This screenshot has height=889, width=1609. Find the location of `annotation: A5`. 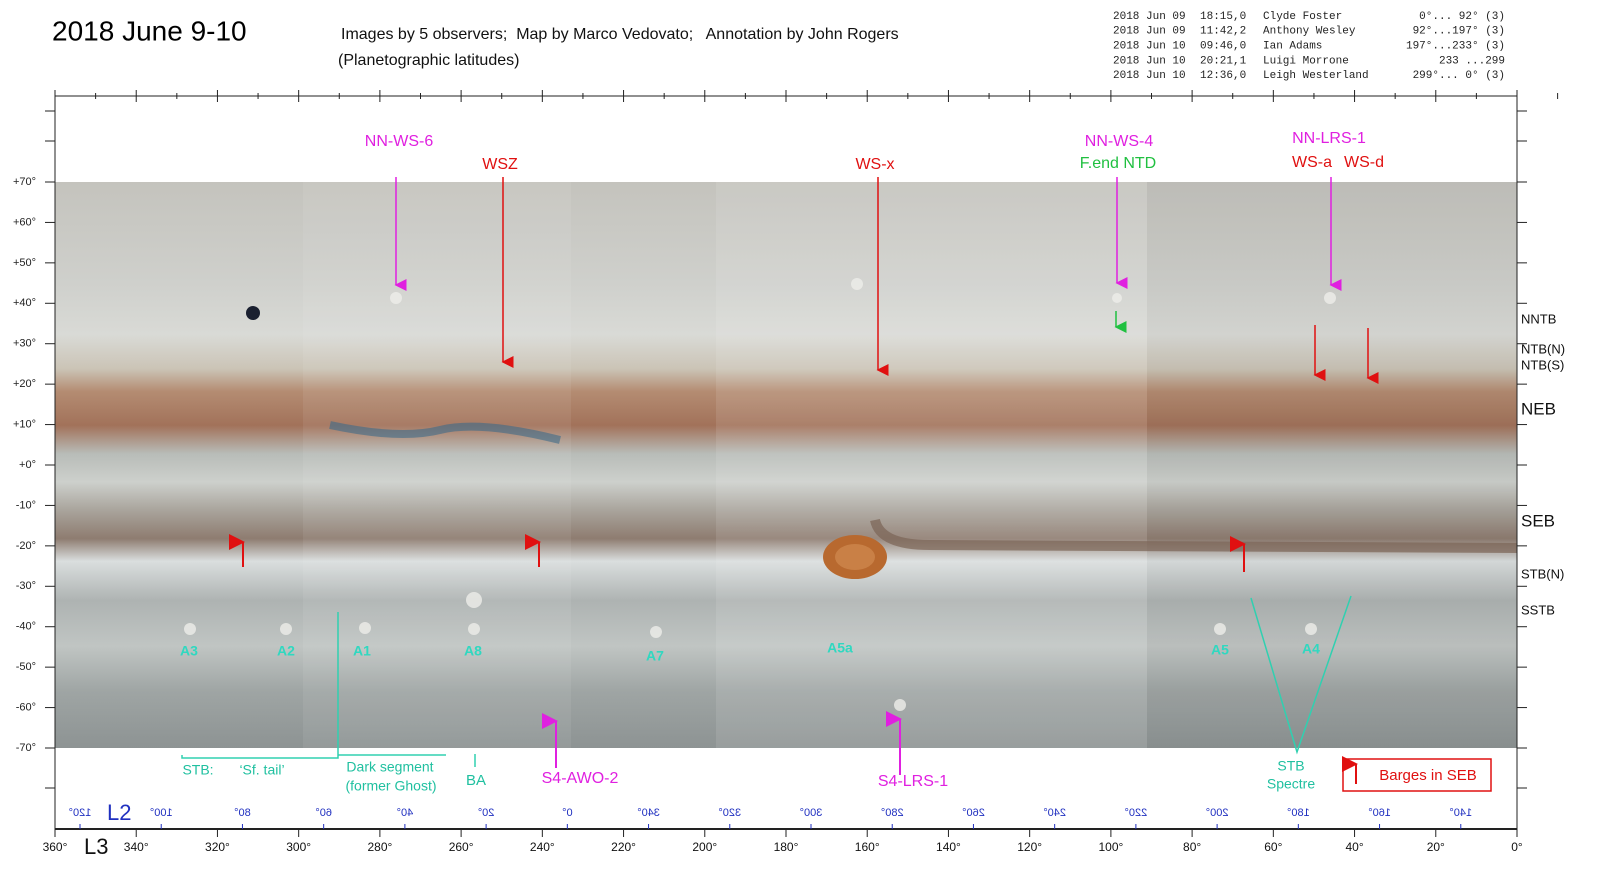

annotation: A5 is located at coordinates (1220, 650).